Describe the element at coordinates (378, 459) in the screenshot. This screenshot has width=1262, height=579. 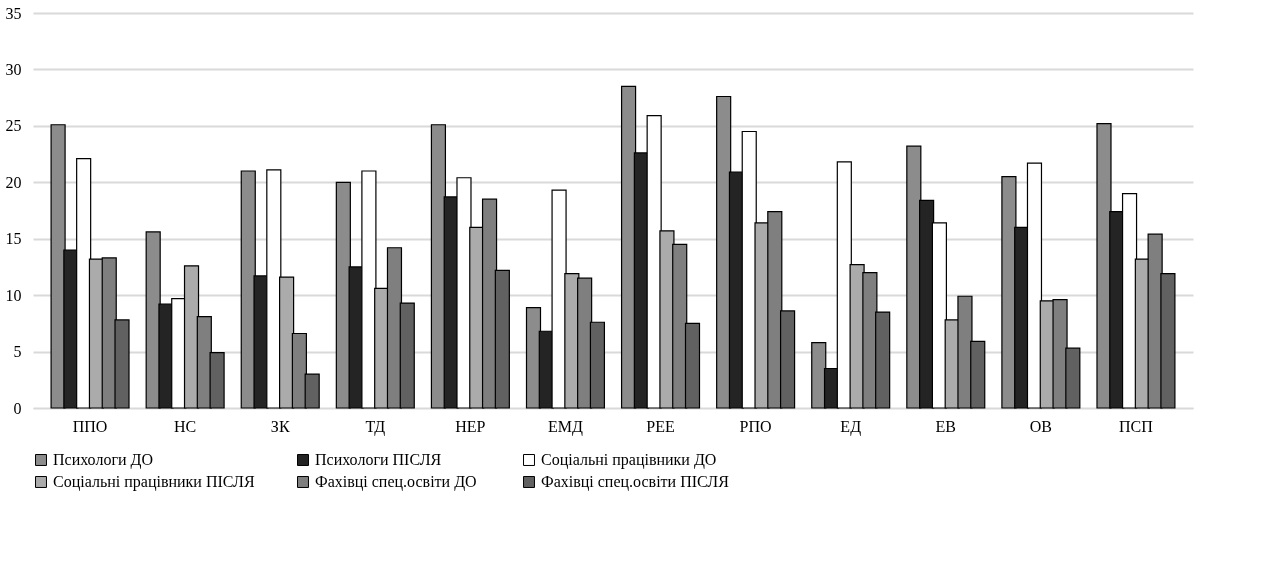
I see `legend-label: Психологи ПІСЛЯ` at that location.